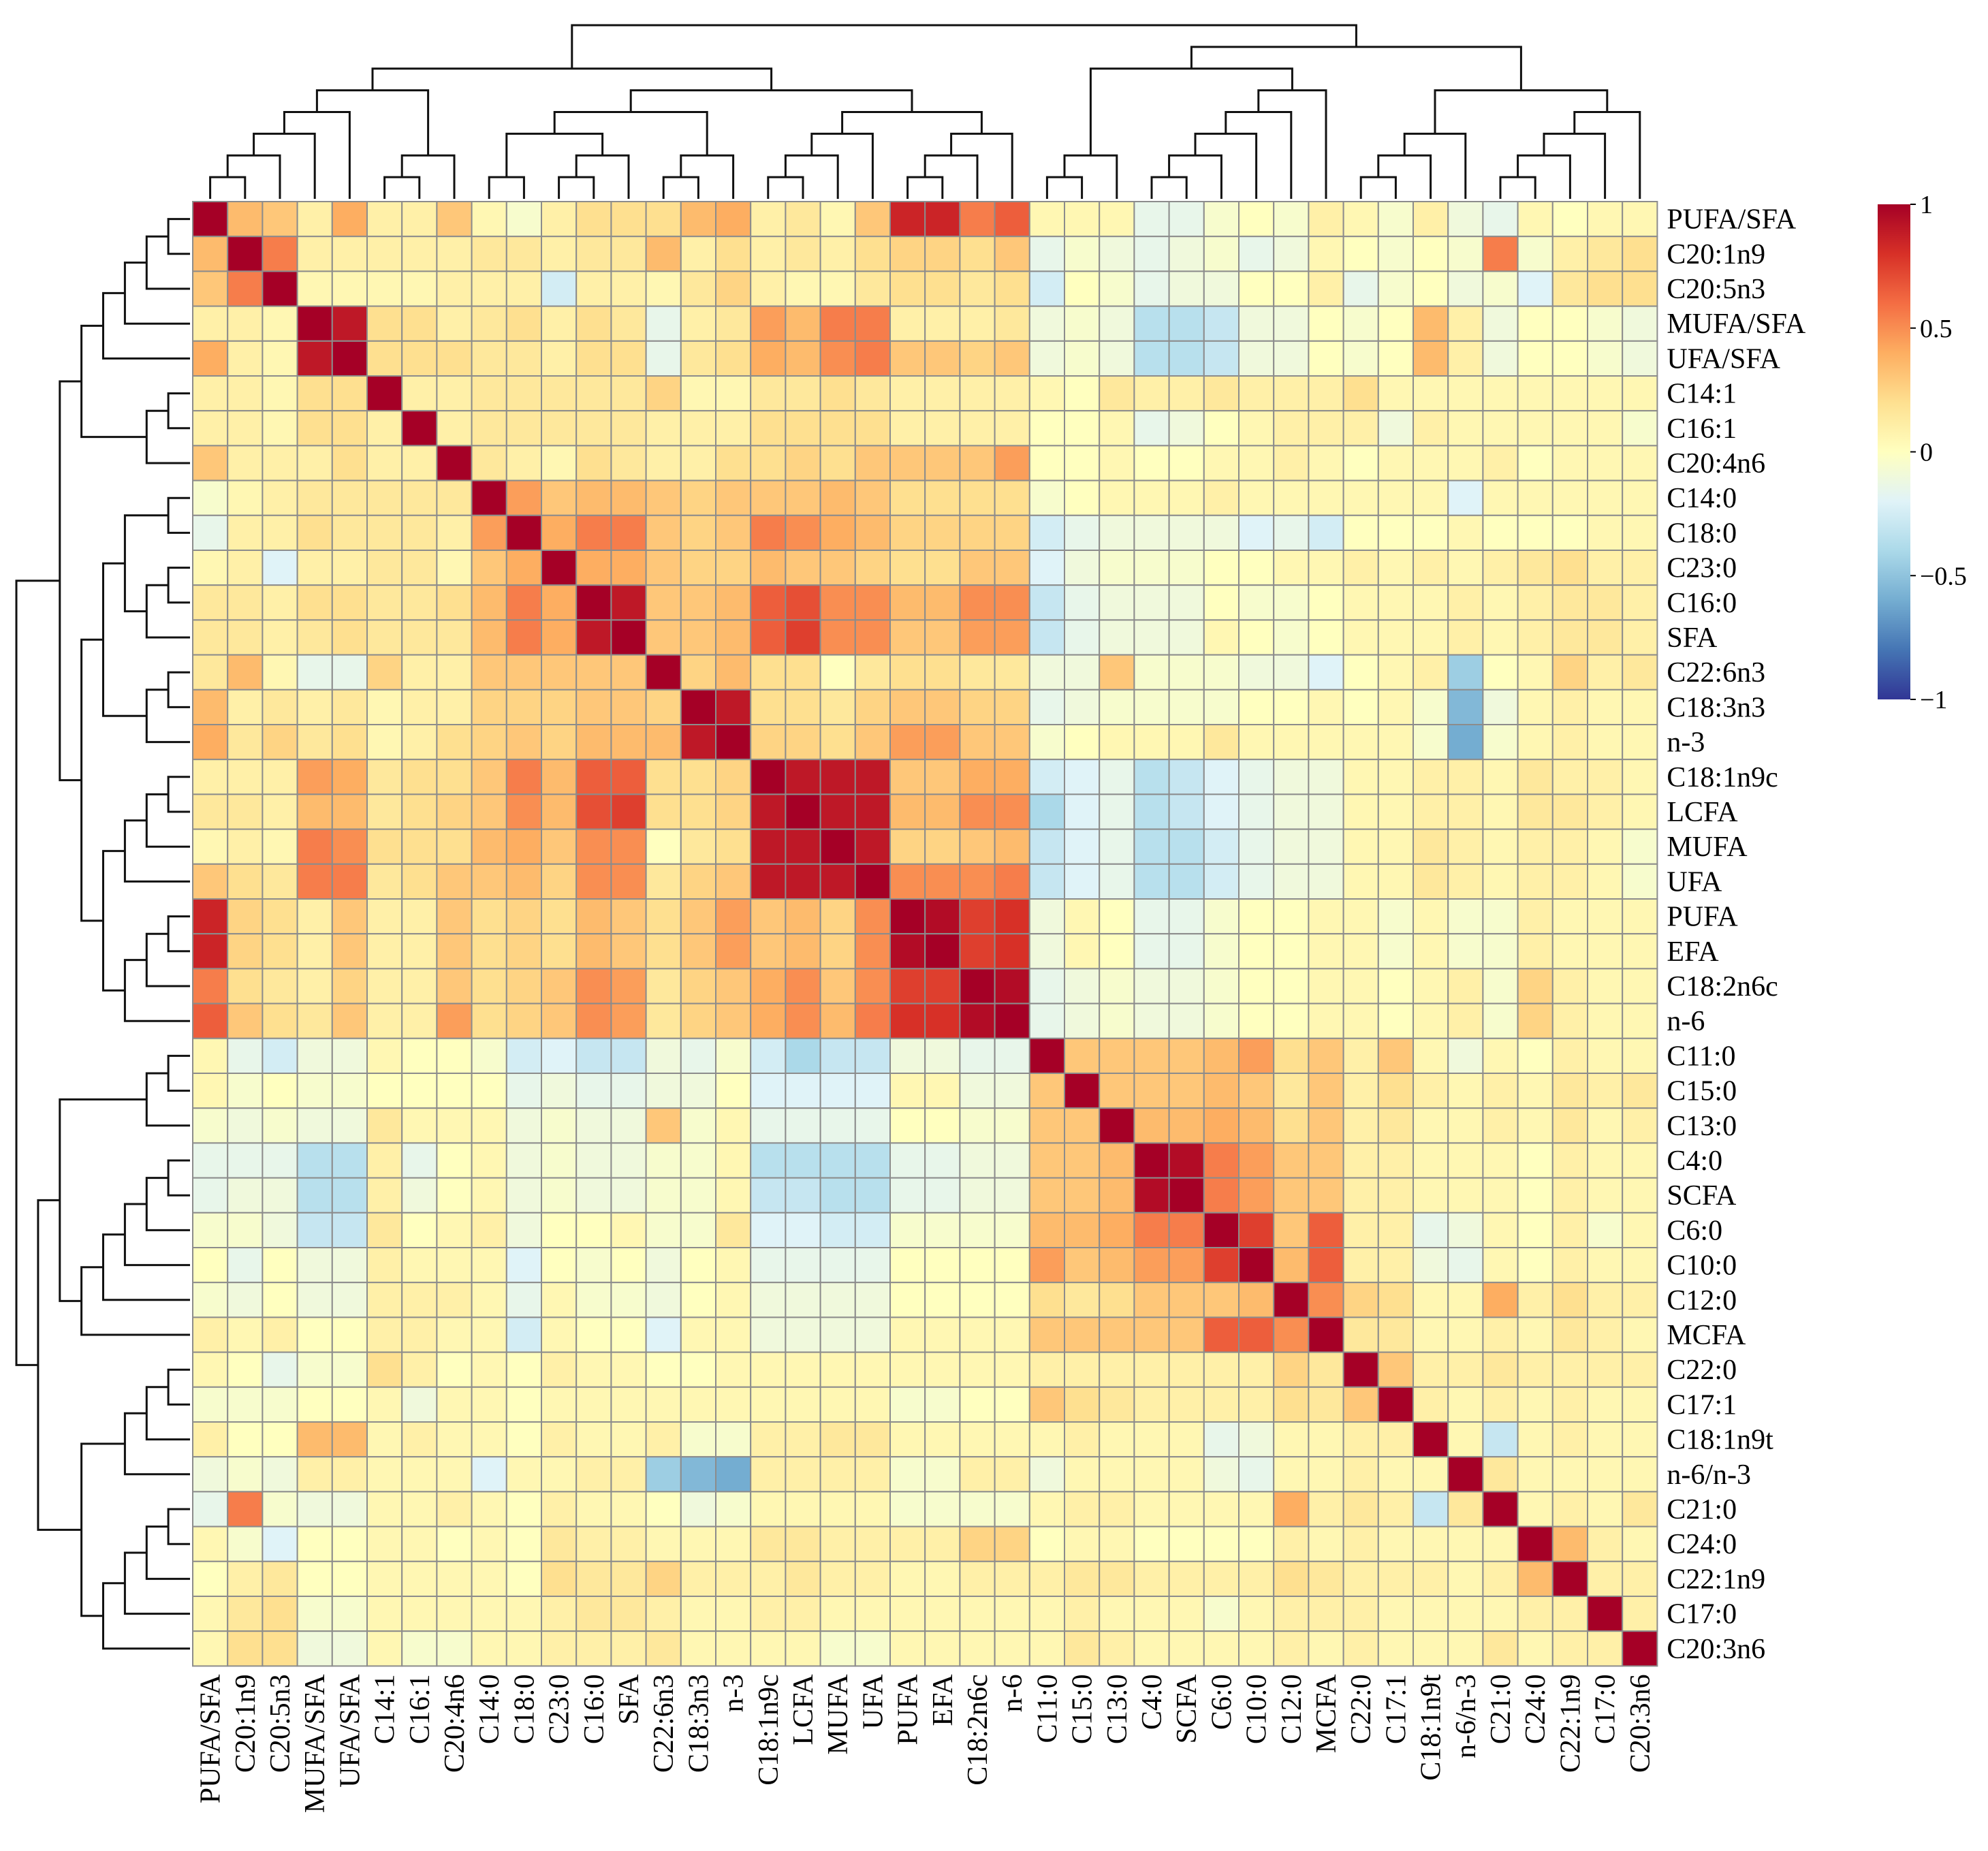  I want to click on column-label: C15:0, so click(1083, 1709).